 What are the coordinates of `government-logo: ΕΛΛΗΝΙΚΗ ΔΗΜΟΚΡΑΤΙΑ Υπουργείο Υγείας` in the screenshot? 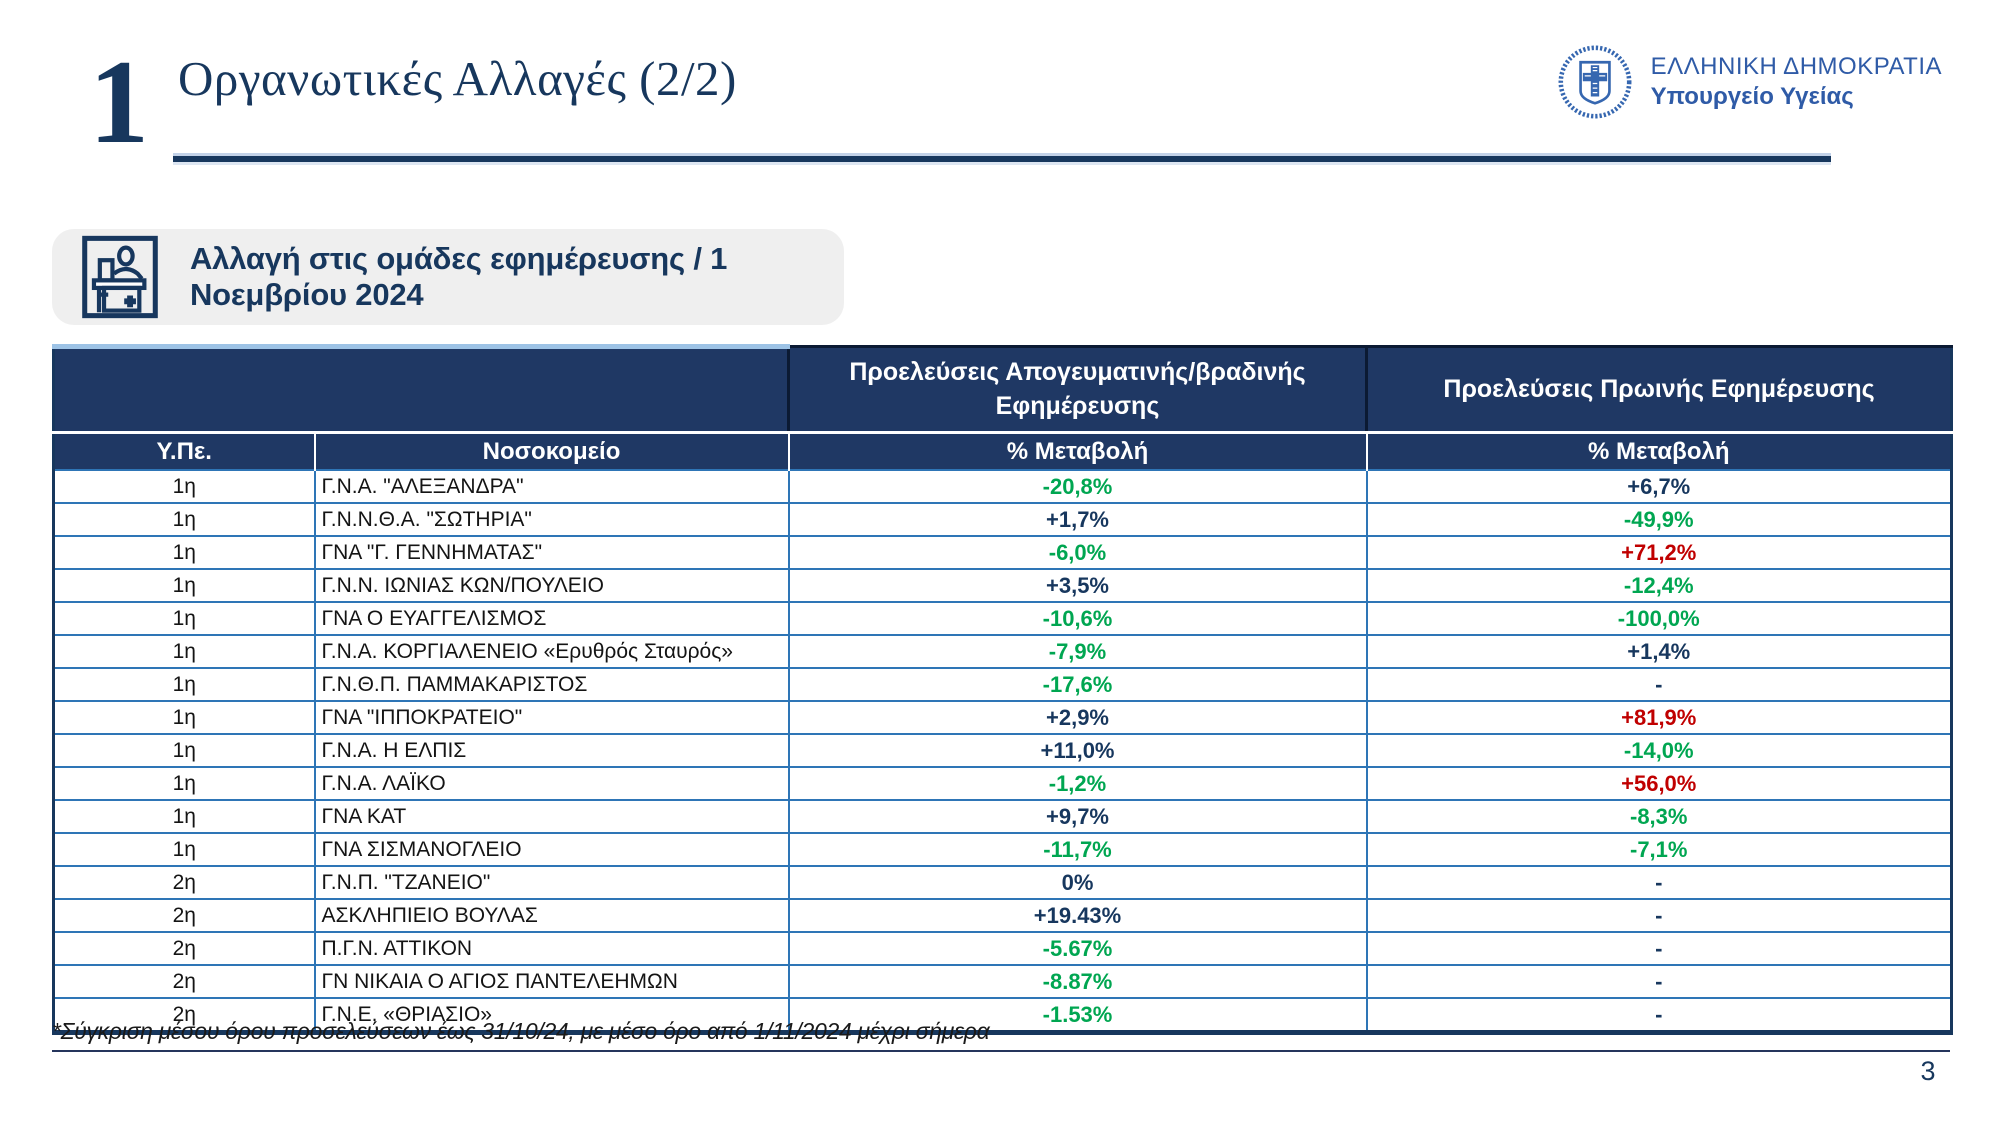 It's located at (1749, 82).